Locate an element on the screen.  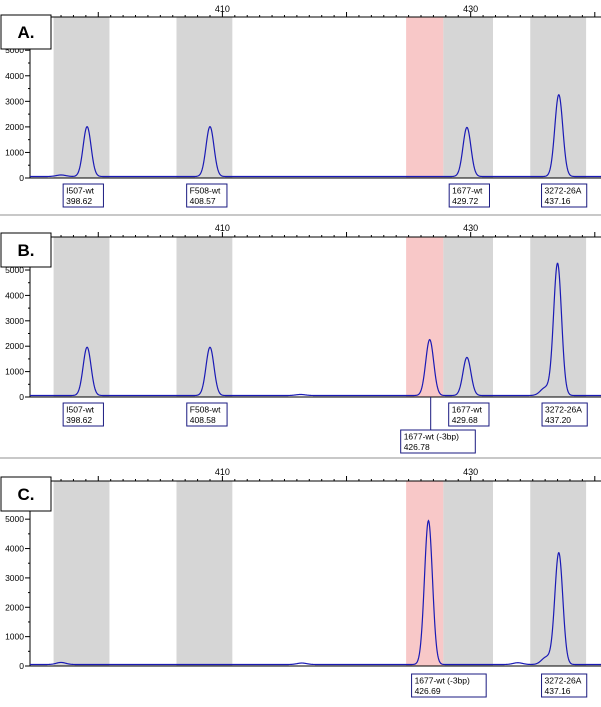
panel-label: C. is located at coordinates (26, 494).